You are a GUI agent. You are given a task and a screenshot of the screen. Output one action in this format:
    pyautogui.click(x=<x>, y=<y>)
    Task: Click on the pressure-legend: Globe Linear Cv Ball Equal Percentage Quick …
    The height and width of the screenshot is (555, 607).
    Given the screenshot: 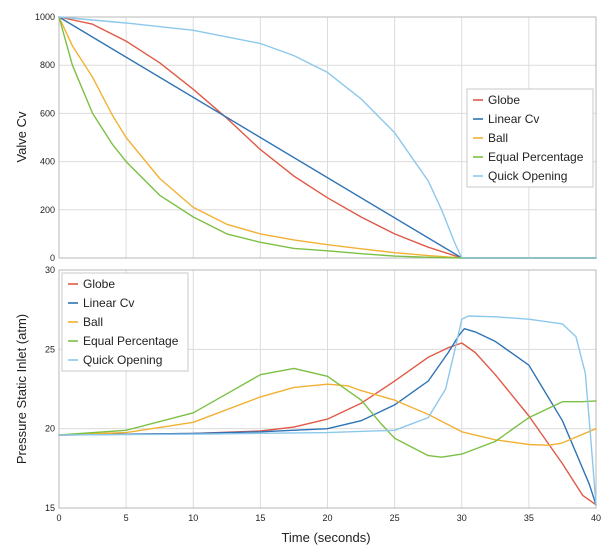 What is the action you would take?
    pyautogui.click(x=125, y=322)
    